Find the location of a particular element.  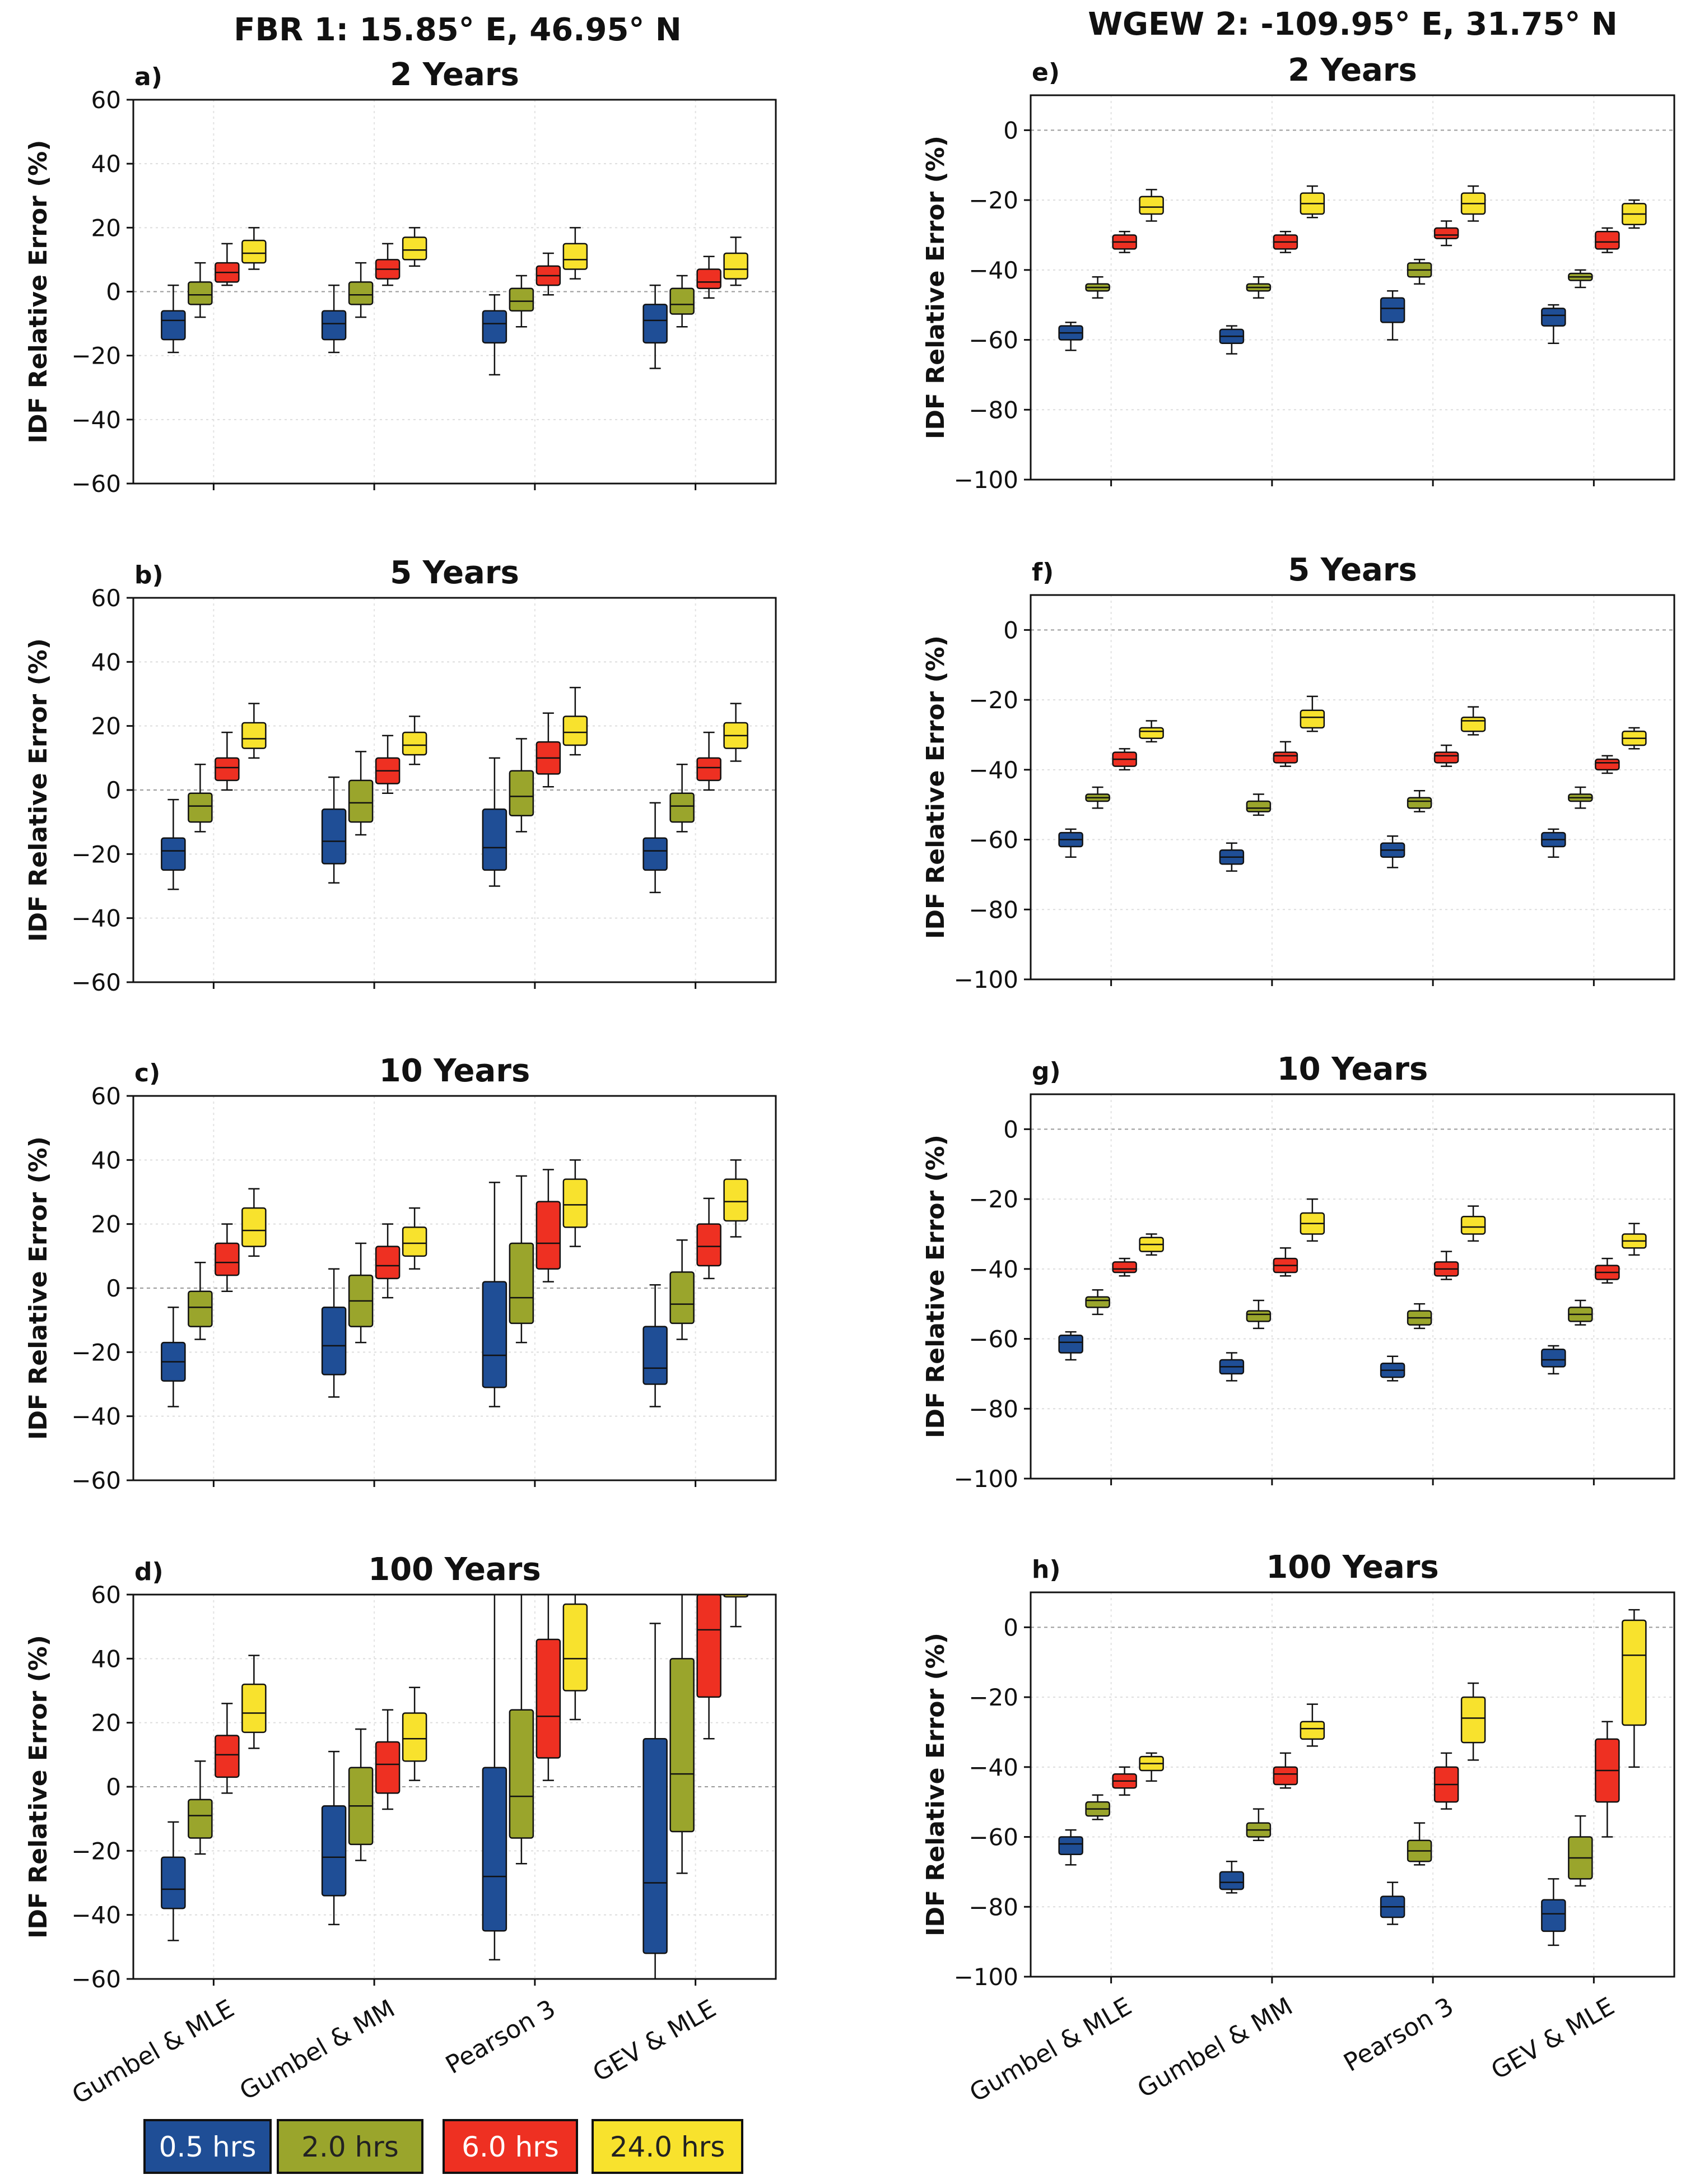

y-tick-label: 20 is located at coordinates (106, 726).